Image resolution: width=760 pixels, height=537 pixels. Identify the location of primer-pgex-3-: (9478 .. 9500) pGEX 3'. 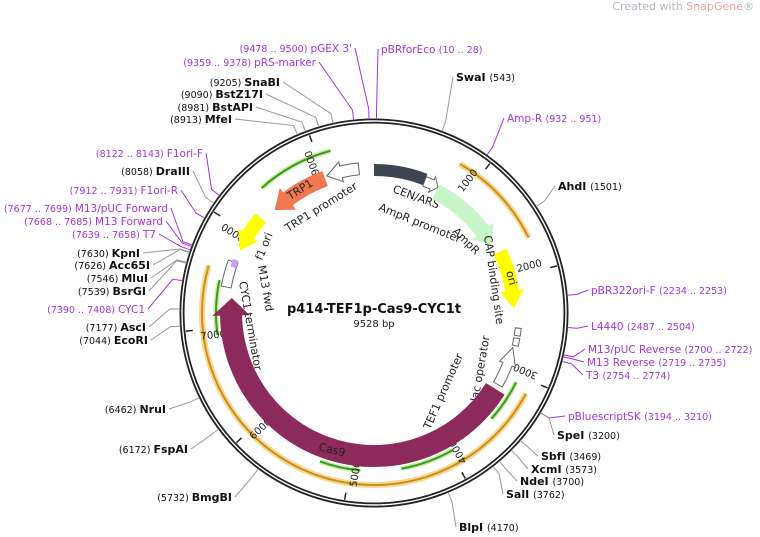
(296, 49).